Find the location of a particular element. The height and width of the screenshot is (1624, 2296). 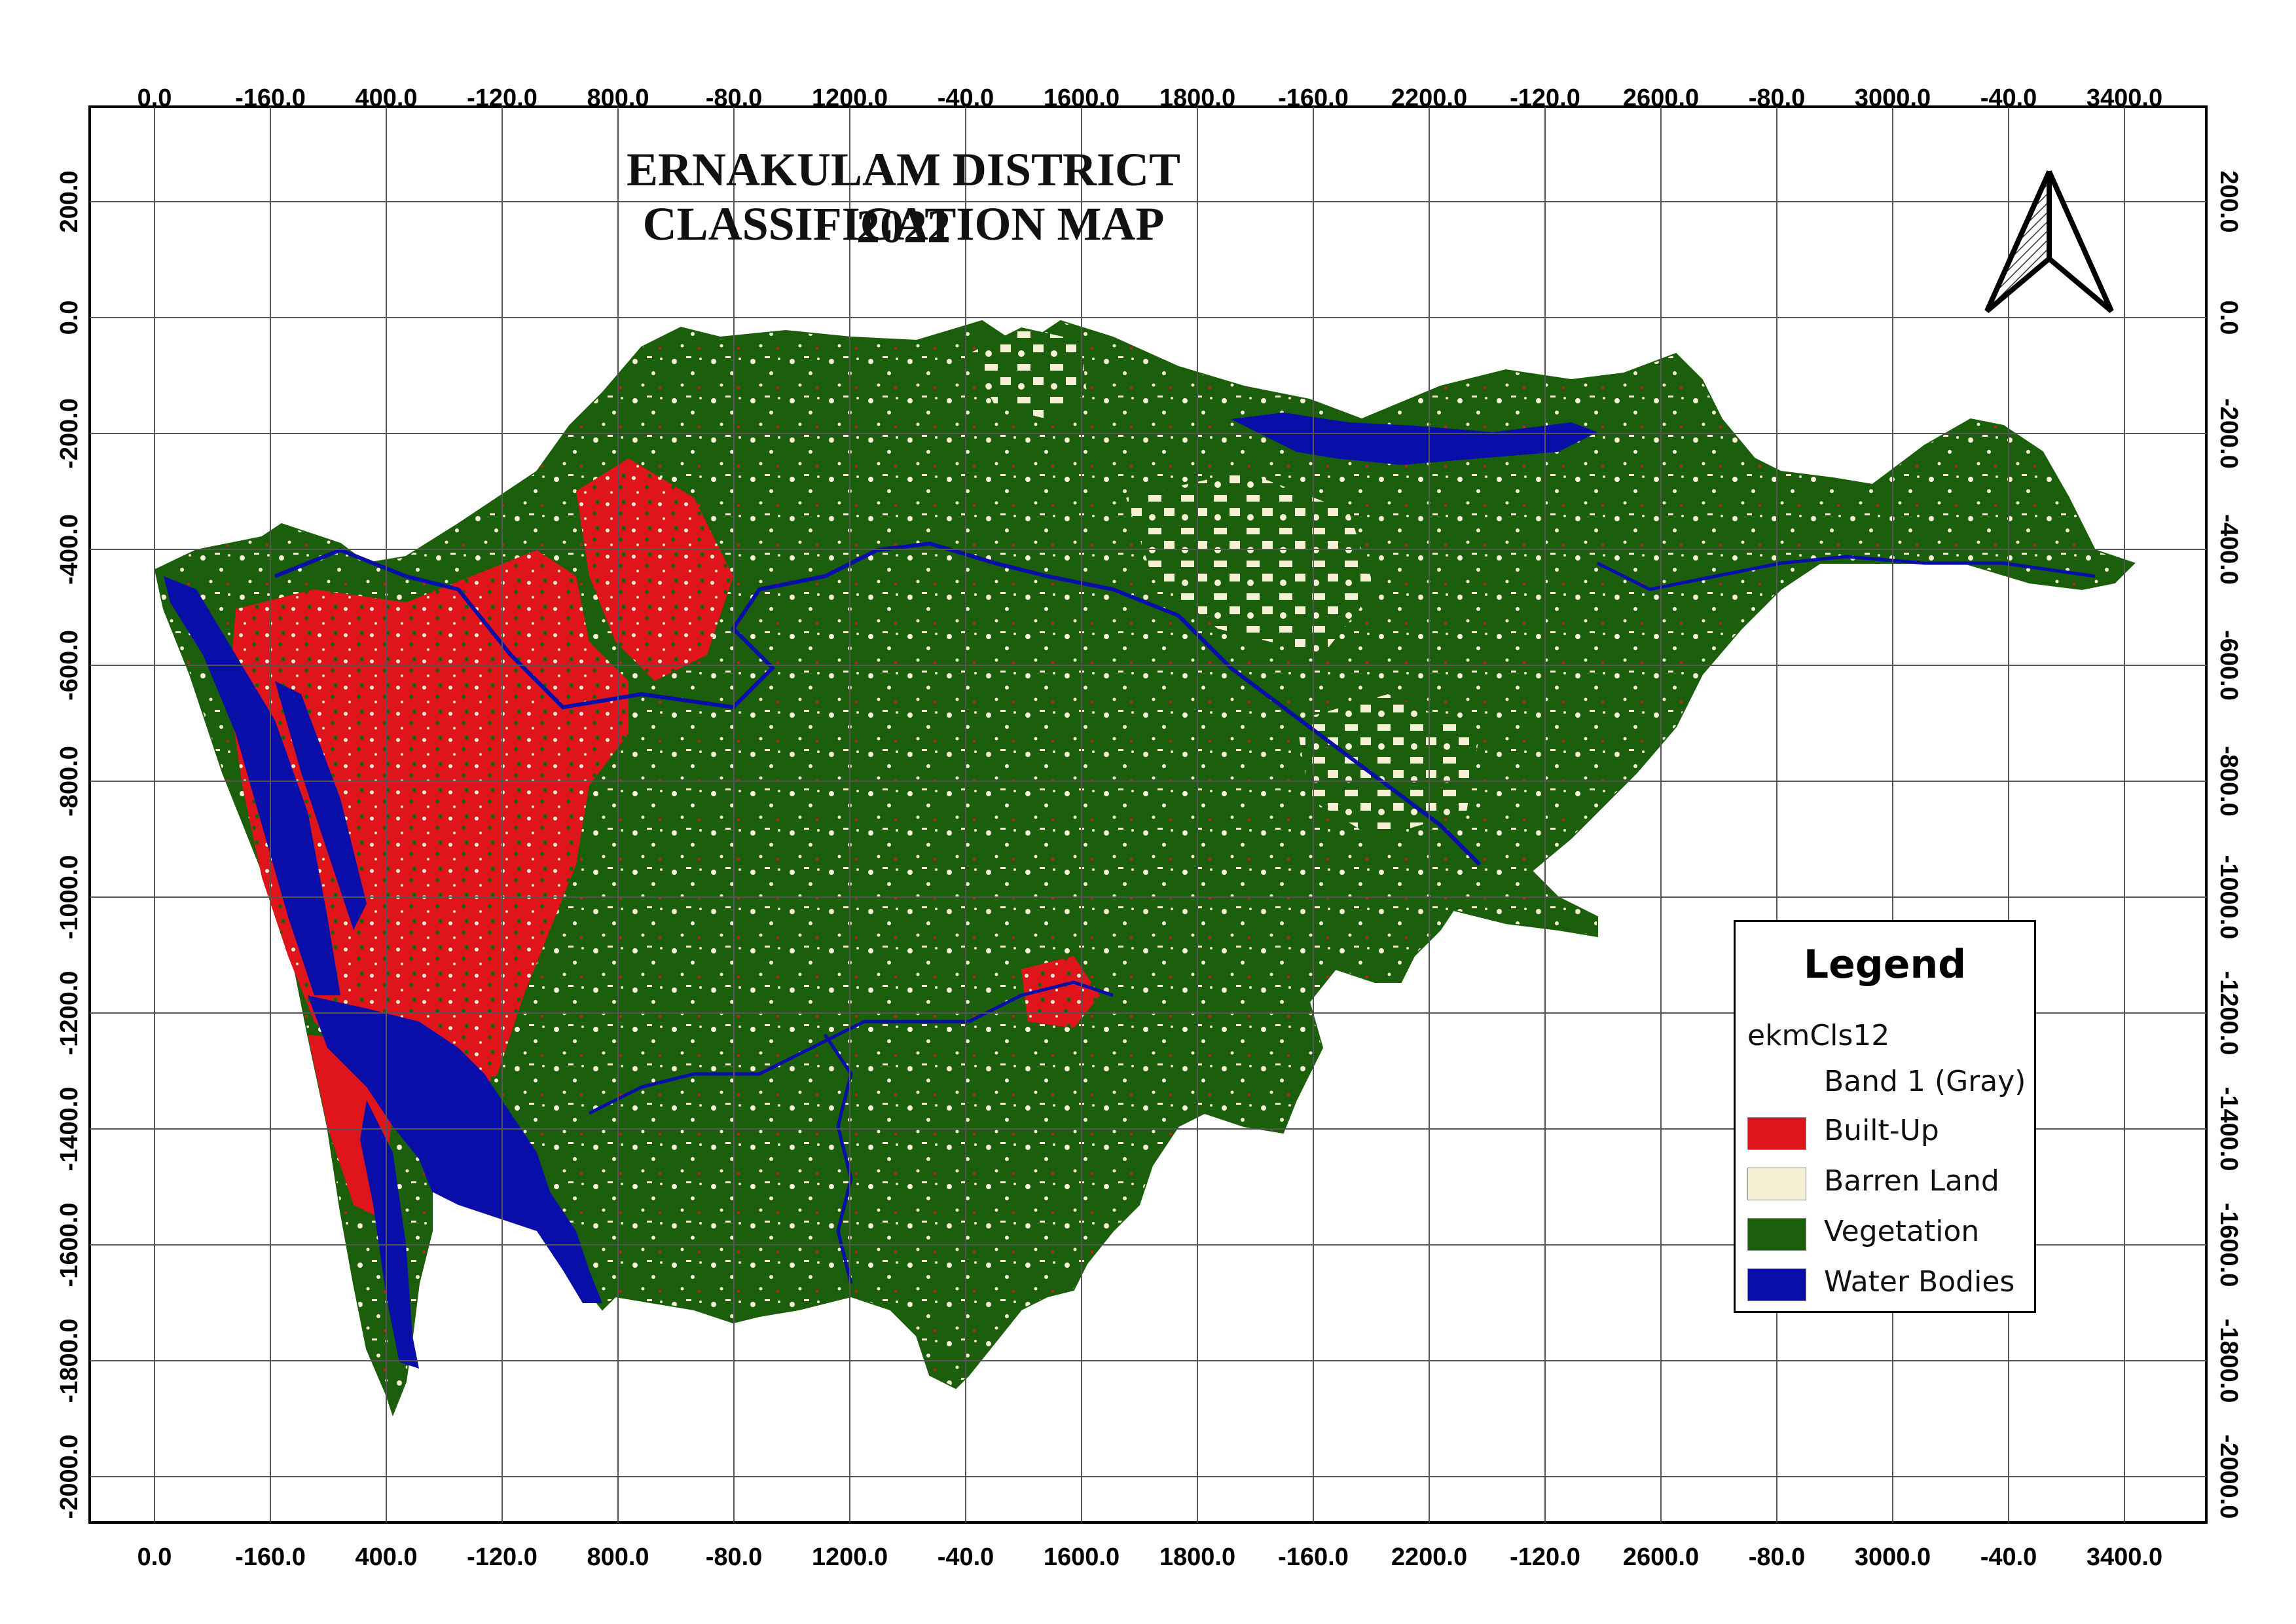

north-arrow-icon is located at coordinates (2049, 242).